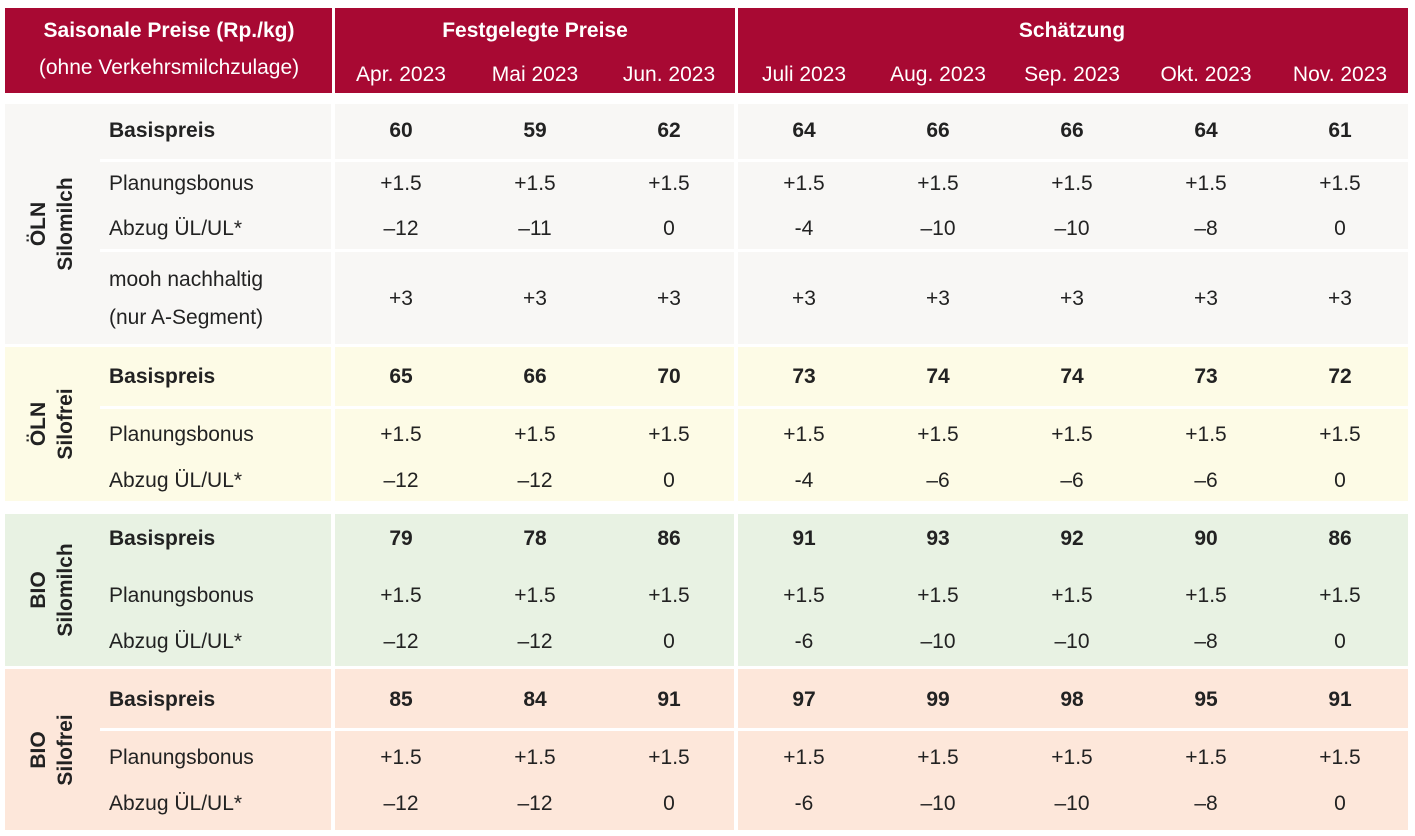  I want to click on table-subtitle: (ohne Verkehrsmilchzulage), so click(169, 67).